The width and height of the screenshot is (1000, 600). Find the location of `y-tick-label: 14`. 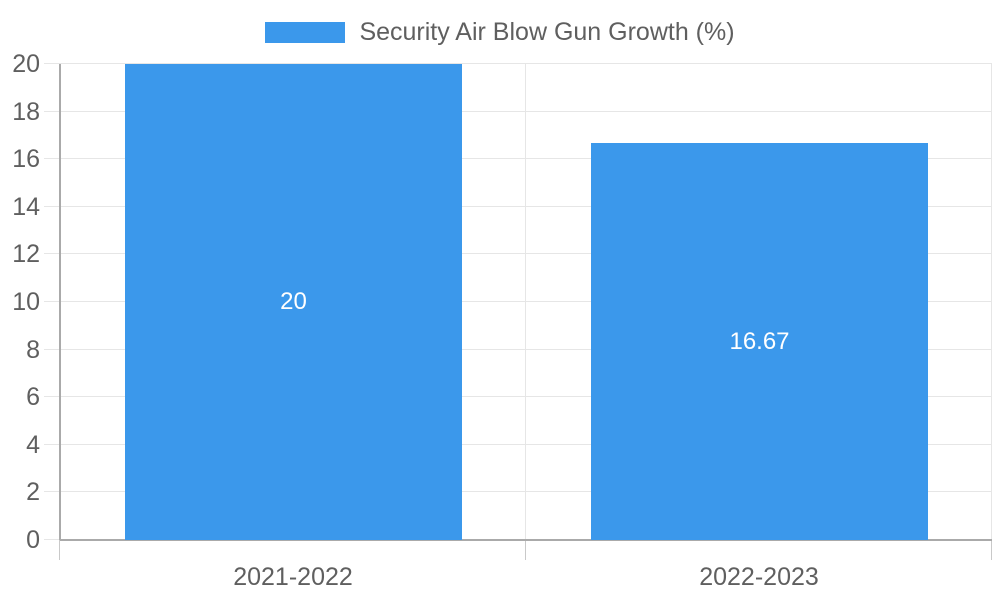

y-tick-label: 14 is located at coordinates (26, 207).